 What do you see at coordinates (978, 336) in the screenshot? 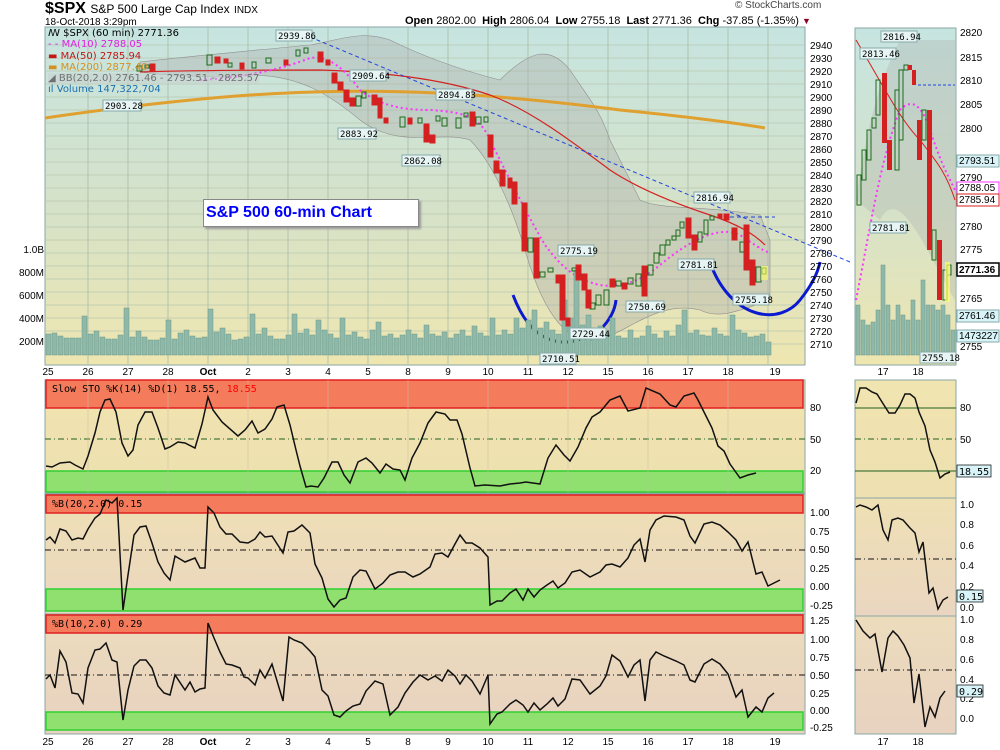
I see `tag-volume: 1473227` at bounding box center [978, 336].